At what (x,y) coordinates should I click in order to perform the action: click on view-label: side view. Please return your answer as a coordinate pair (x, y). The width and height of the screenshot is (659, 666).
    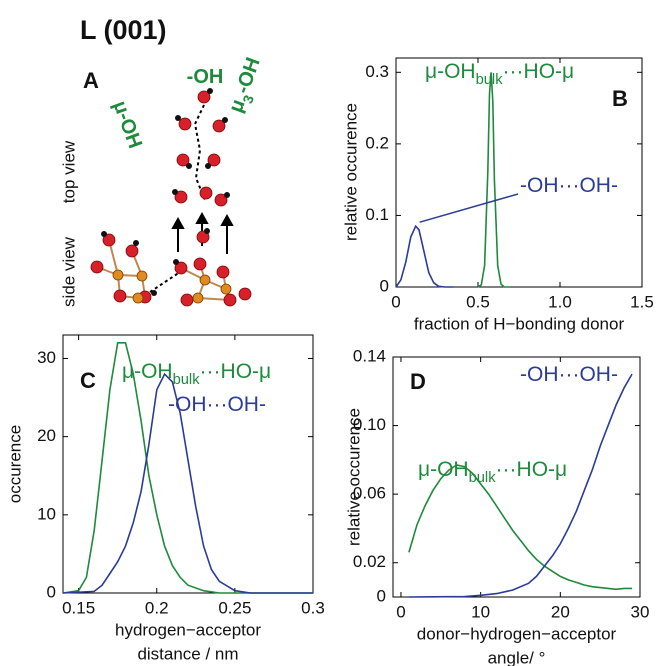
    Looking at the image, I should click on (68, 271).